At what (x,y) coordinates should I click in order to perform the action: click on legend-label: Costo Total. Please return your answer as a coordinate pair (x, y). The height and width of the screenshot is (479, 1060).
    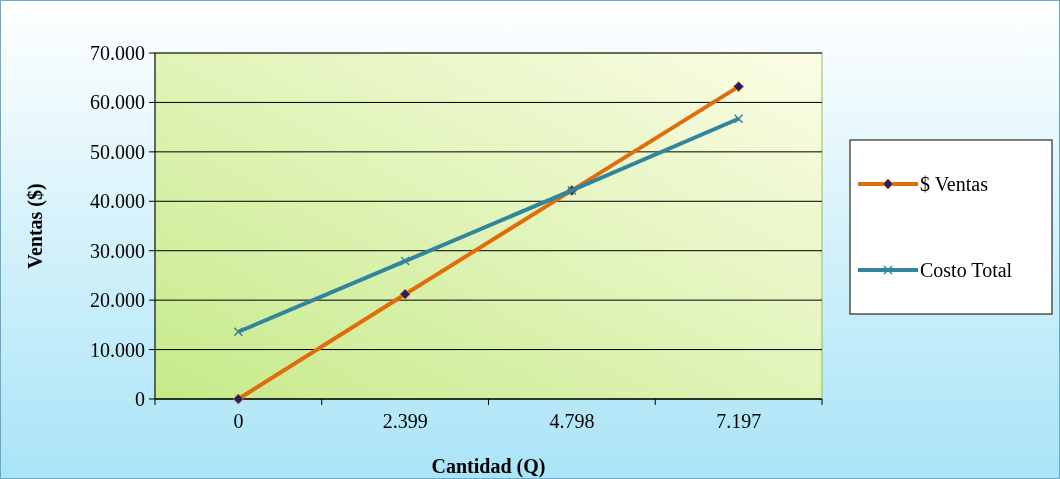
    Looking at the image, I should click on (966, 270).